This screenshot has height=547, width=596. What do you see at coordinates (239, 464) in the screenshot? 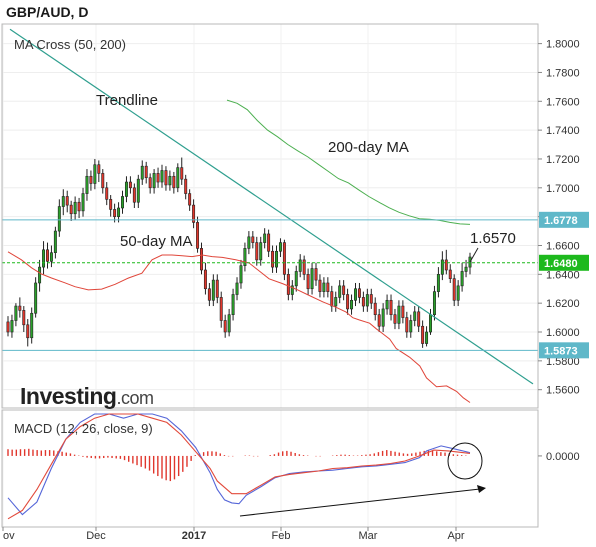
I see `macd-line` at bounding box center [239, 464].